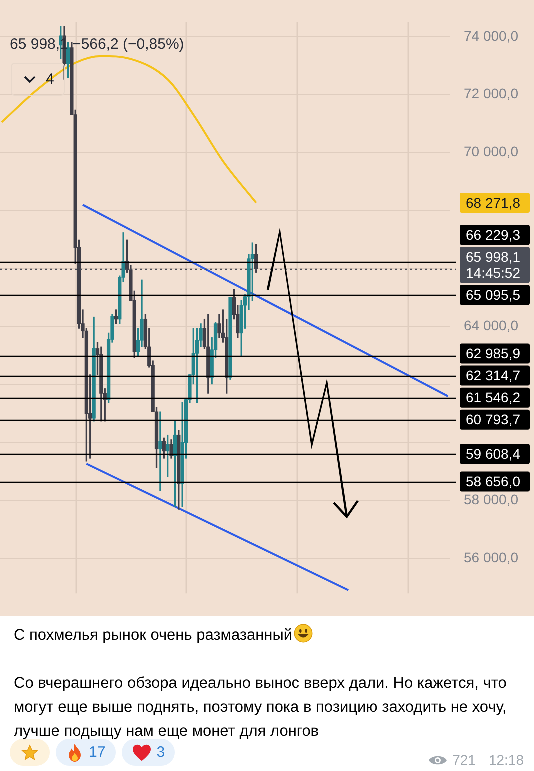 Image resolution: width=534 pixels, height=771 pixels. I want to click on ref-line-label: 60 793,7, so click(493, 420).